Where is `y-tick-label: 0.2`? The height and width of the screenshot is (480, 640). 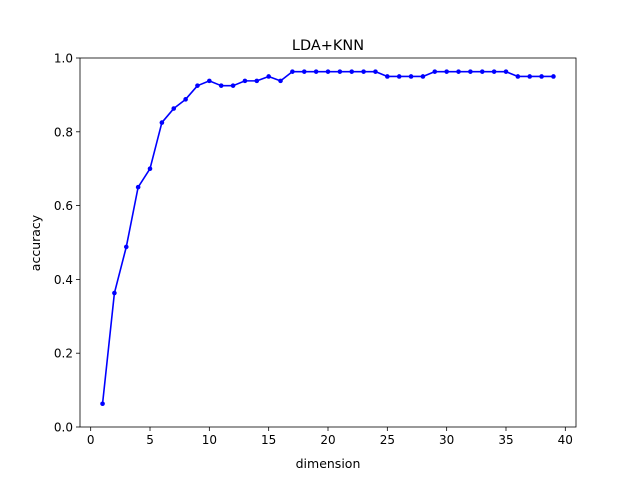 y-tick-label: 0.2 is located at coordinates (63, 354).